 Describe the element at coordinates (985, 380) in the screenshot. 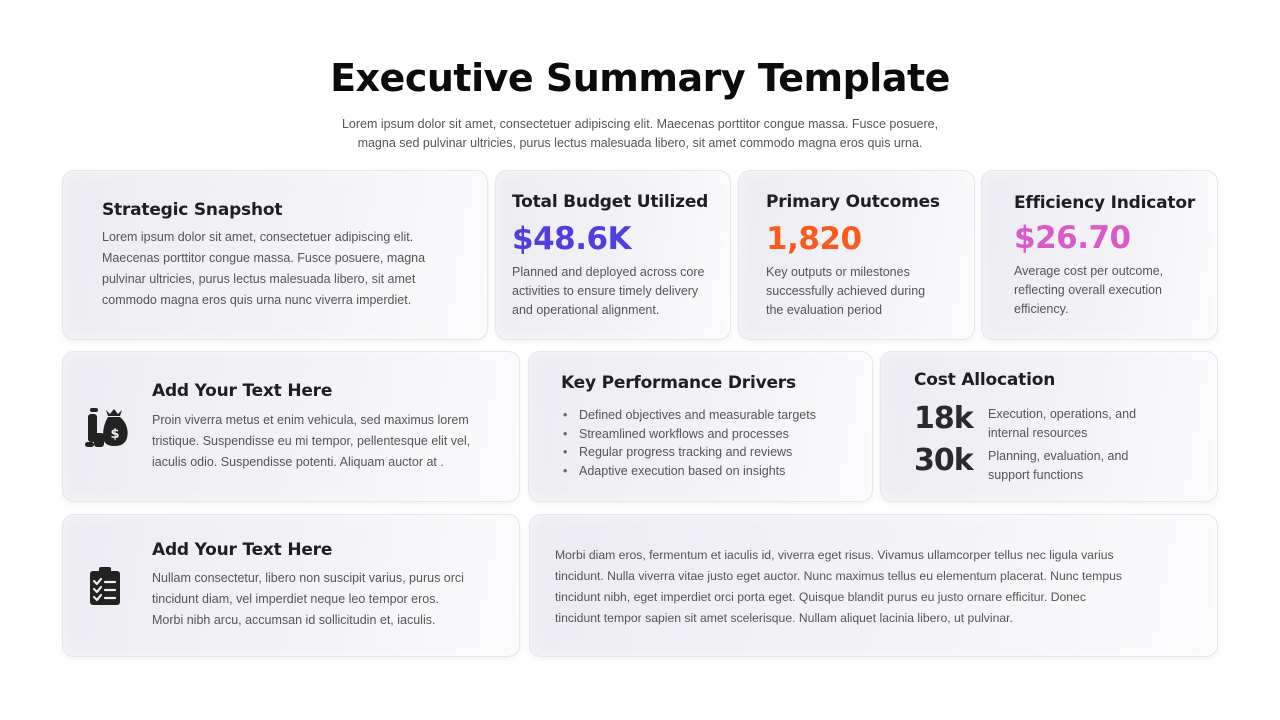

I see `cost-allocation-title: Cost Allocation` at that location.